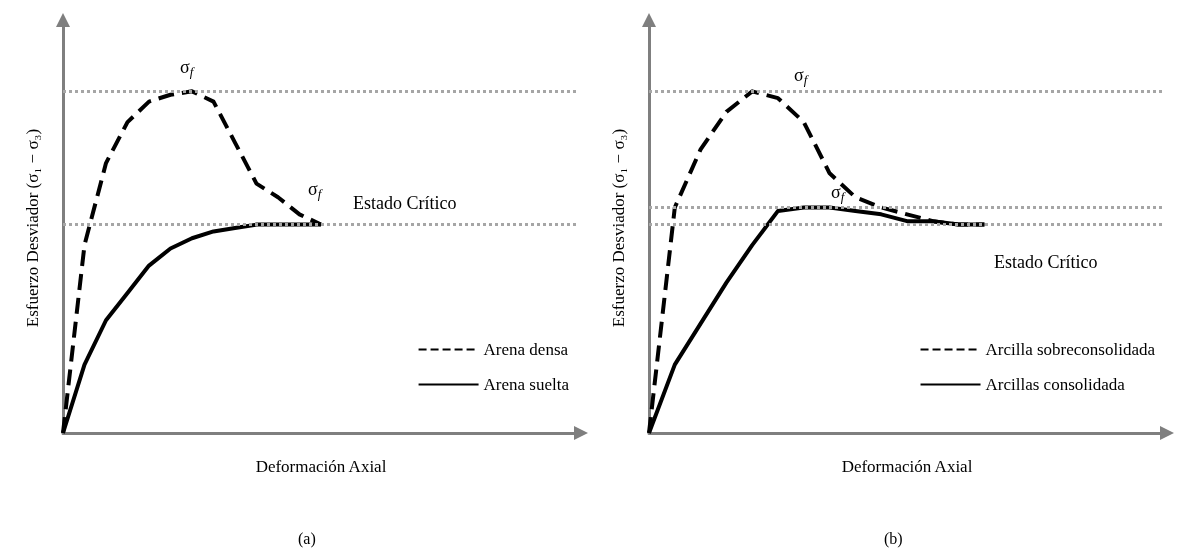  What do you see at coordinates (1070, 349) in the screenshot?
I see `legend-label: Arcilla sobreconsolidada` at bounding box center [1070, 349].